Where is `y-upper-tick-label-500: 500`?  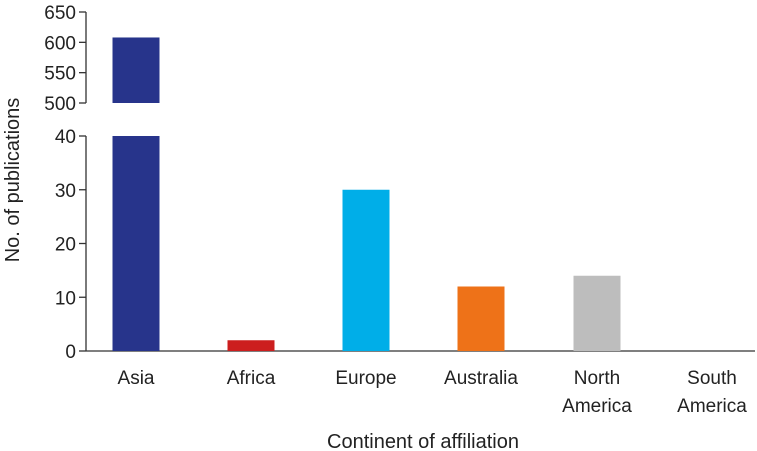
y-upper-tick-label-500: 500 is located at coordinates (60, 104).